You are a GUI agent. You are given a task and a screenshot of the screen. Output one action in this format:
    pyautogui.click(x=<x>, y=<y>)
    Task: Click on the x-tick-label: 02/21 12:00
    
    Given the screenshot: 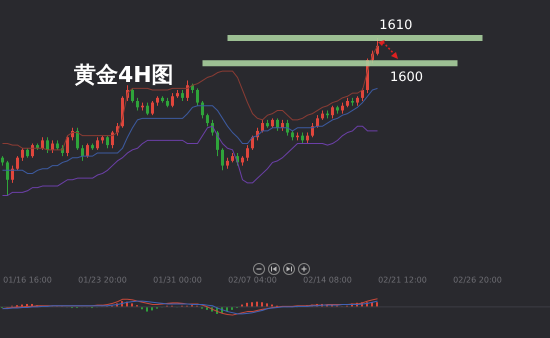 What is the action you would take?
    pyautogui.click(x=402, y=280)
    